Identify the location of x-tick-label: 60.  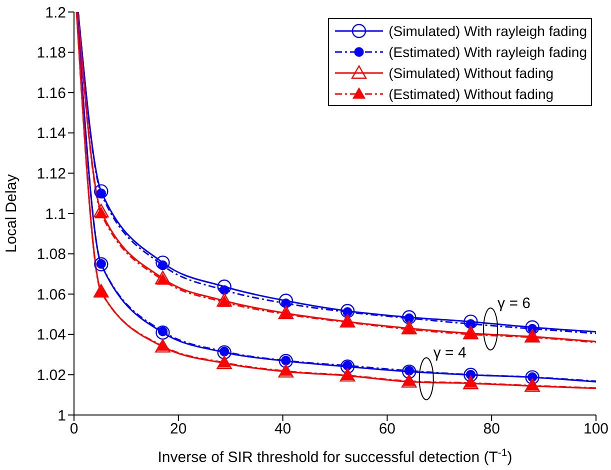
(387, 429).